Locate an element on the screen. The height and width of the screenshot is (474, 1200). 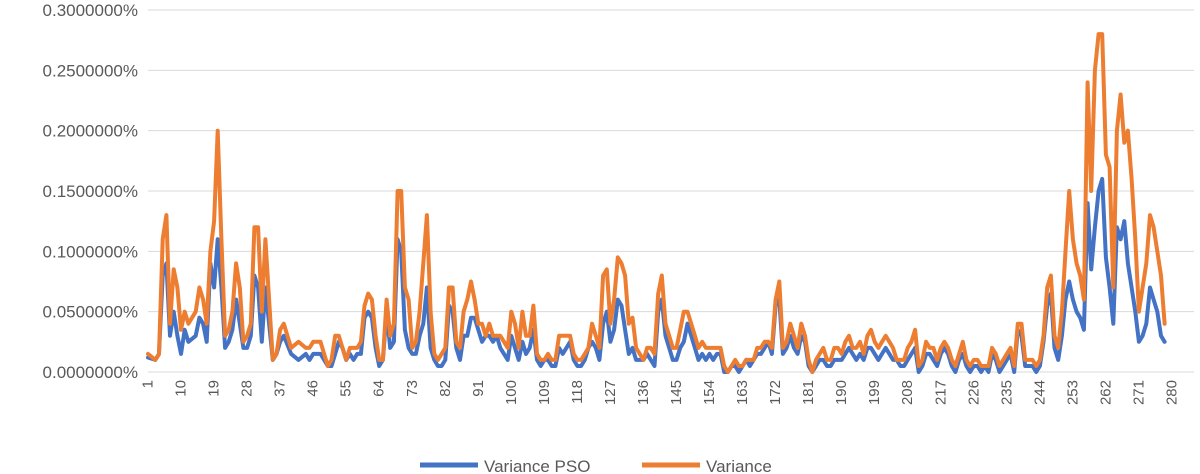
legend-label: Variance is located at coordinates (739, 465).